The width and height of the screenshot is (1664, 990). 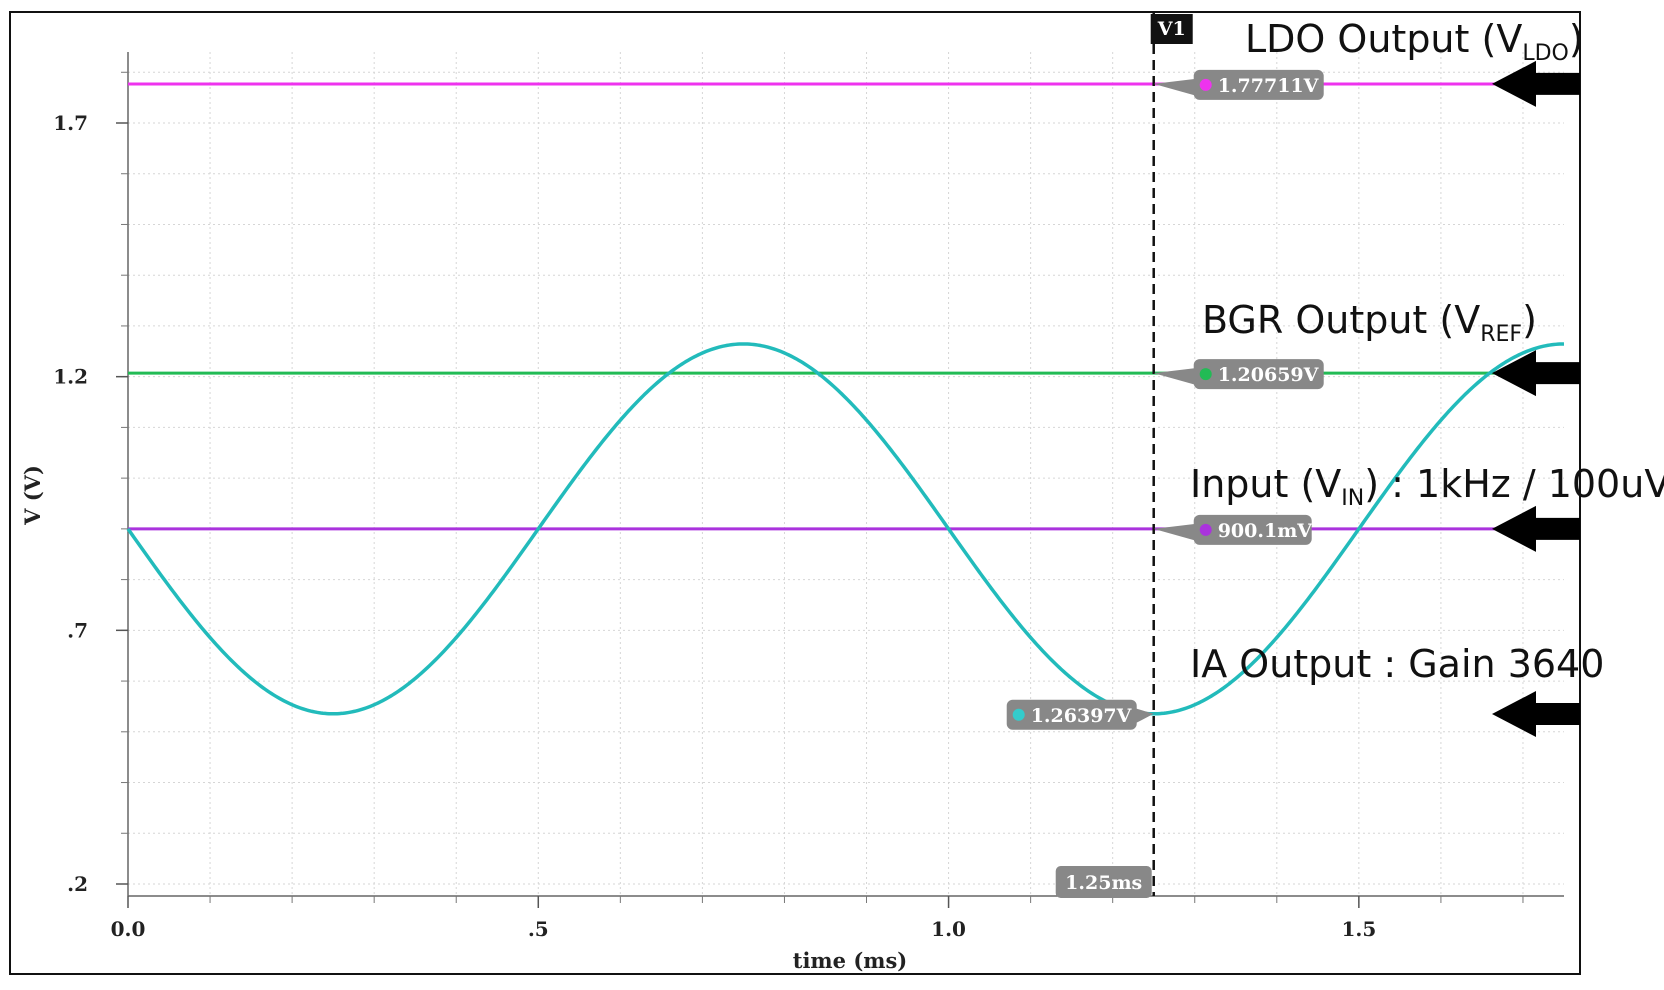 I want to click on x-tick-label: .5, so click(x=538, y=929).